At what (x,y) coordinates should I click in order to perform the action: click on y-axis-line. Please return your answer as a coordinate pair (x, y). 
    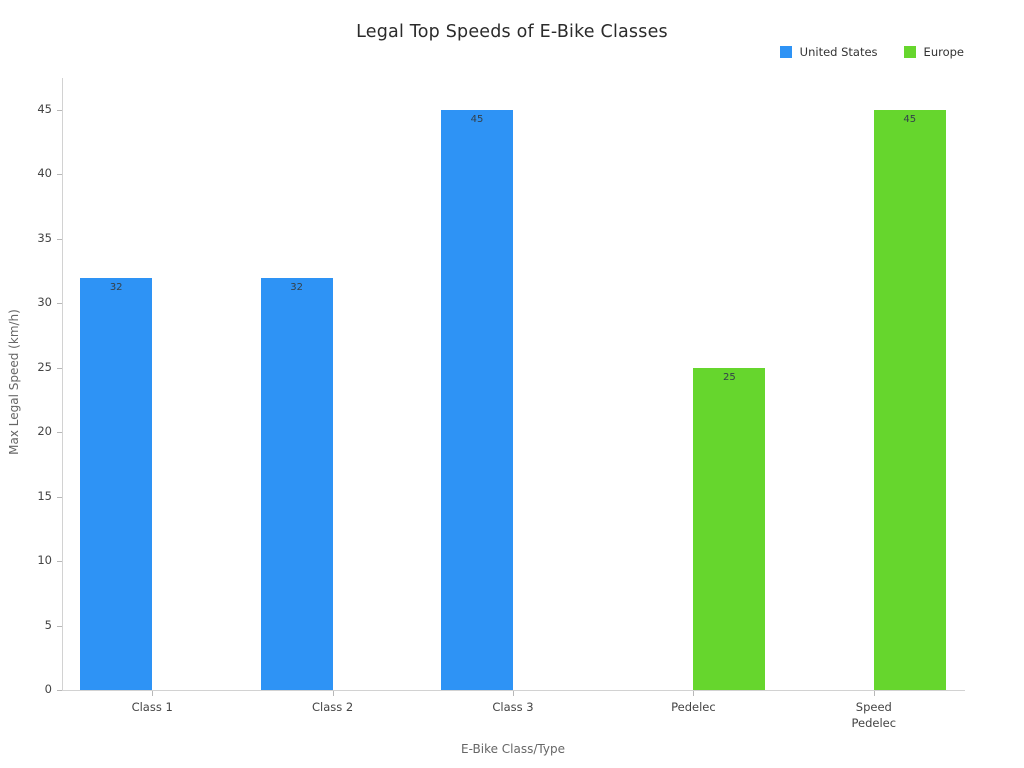
    Looking at the image, I should click on (62, 384).